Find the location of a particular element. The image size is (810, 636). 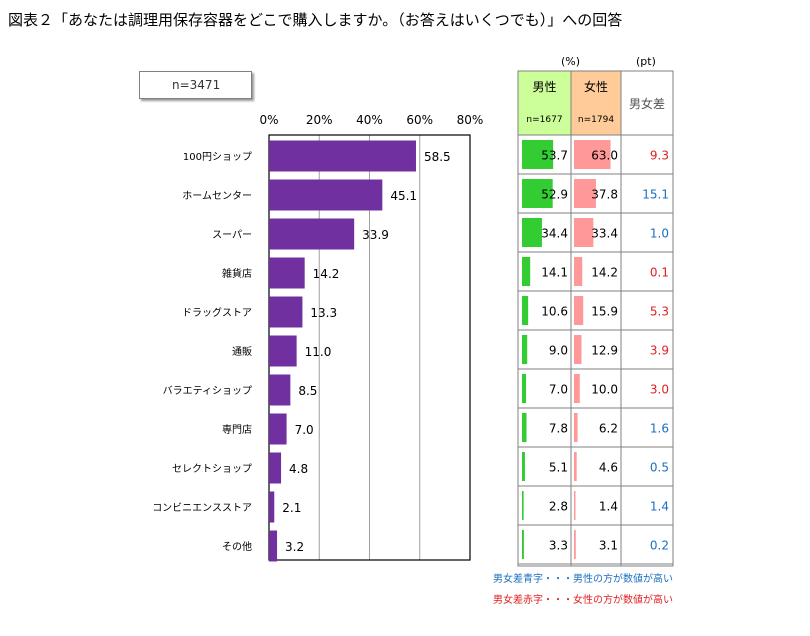

category-label: その他 is located at coordinates (237, 546).